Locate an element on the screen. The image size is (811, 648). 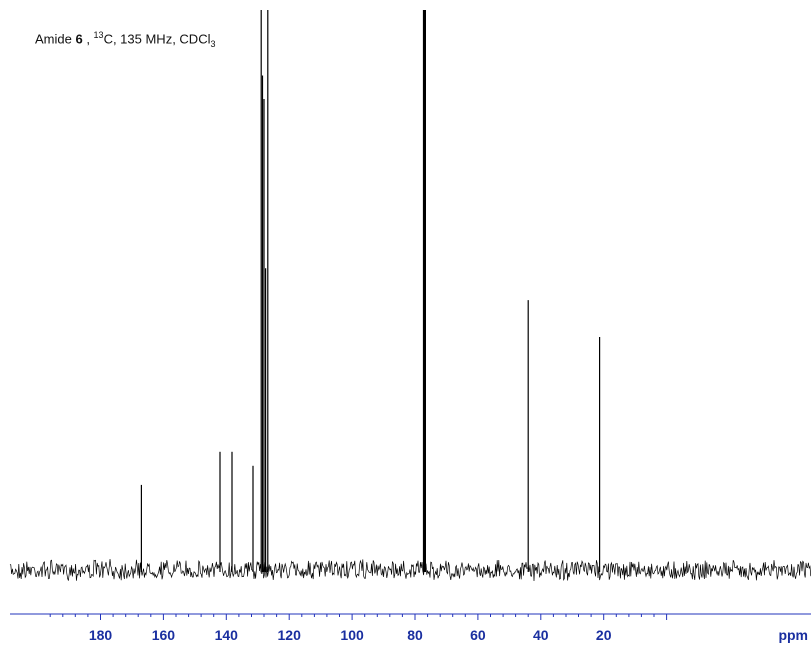
x-tick-label: 140 is located at coordinates (227, 635).